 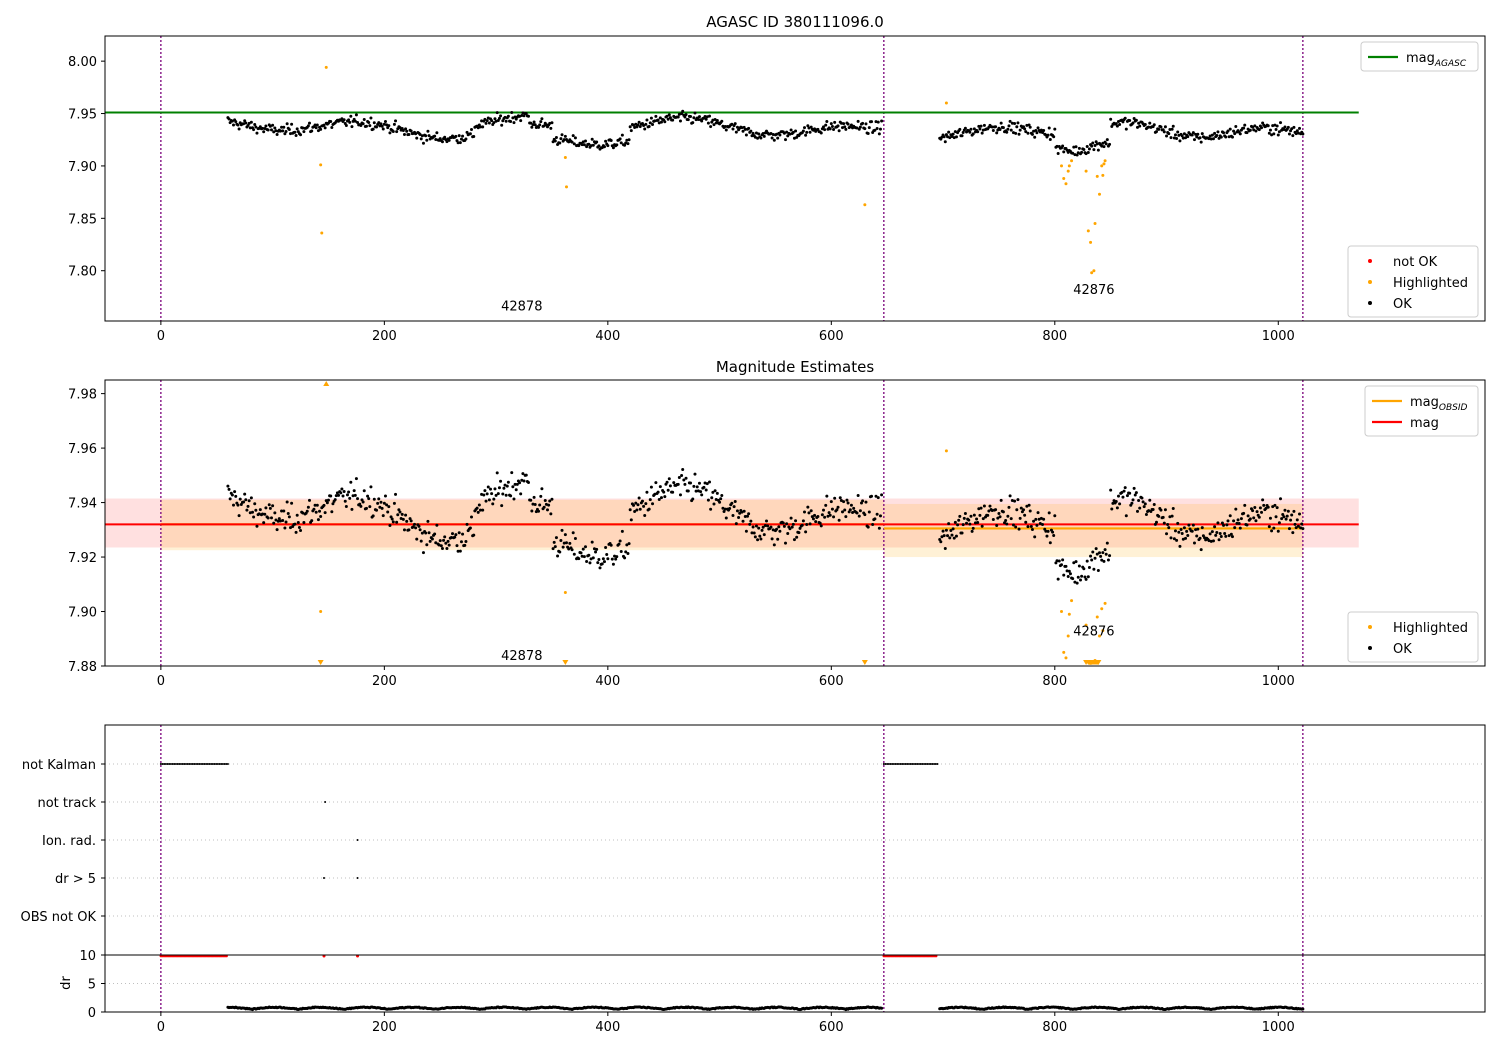 I want to click on chart-title: Magnitude Estimates, so click(x=795, y=367).